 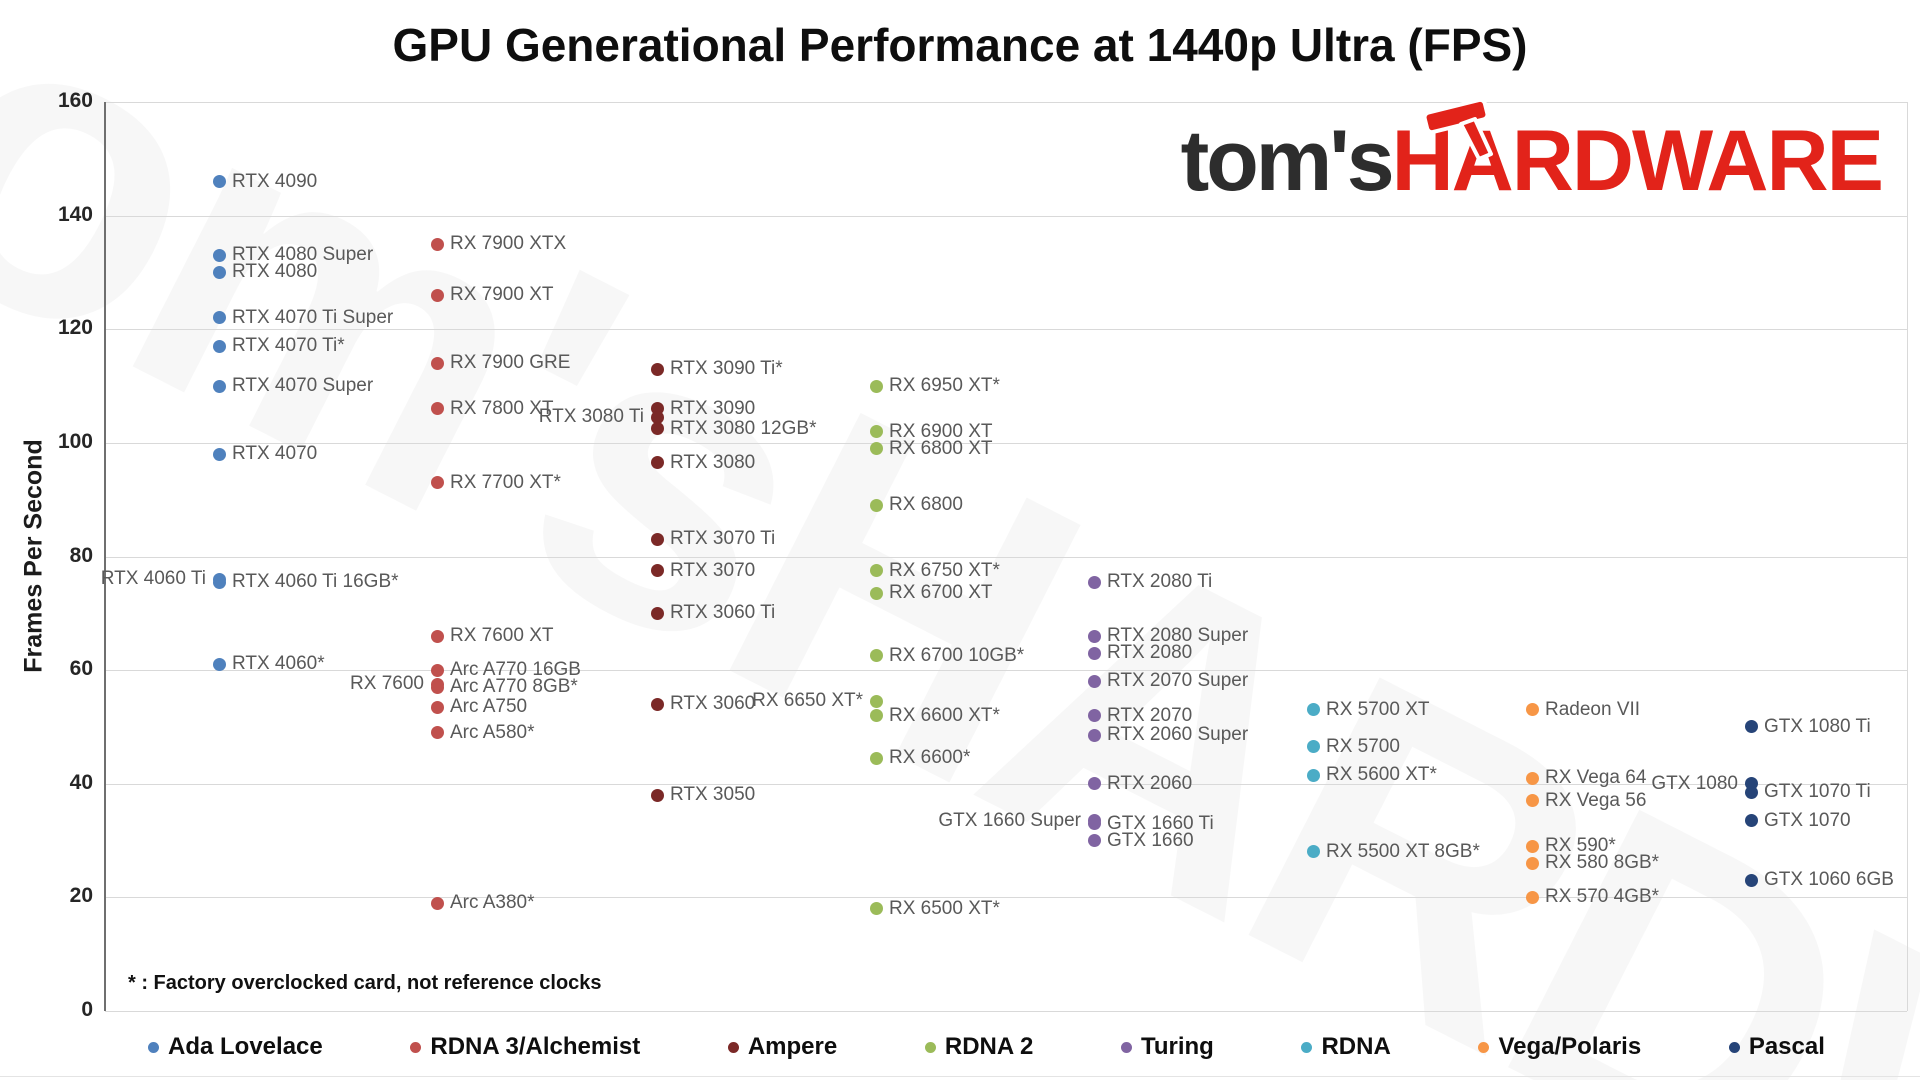 What do you see at coordinates (75, 328) in the screenshot?
I see `y-tick-label: 120` at bounding box center [75, 328].